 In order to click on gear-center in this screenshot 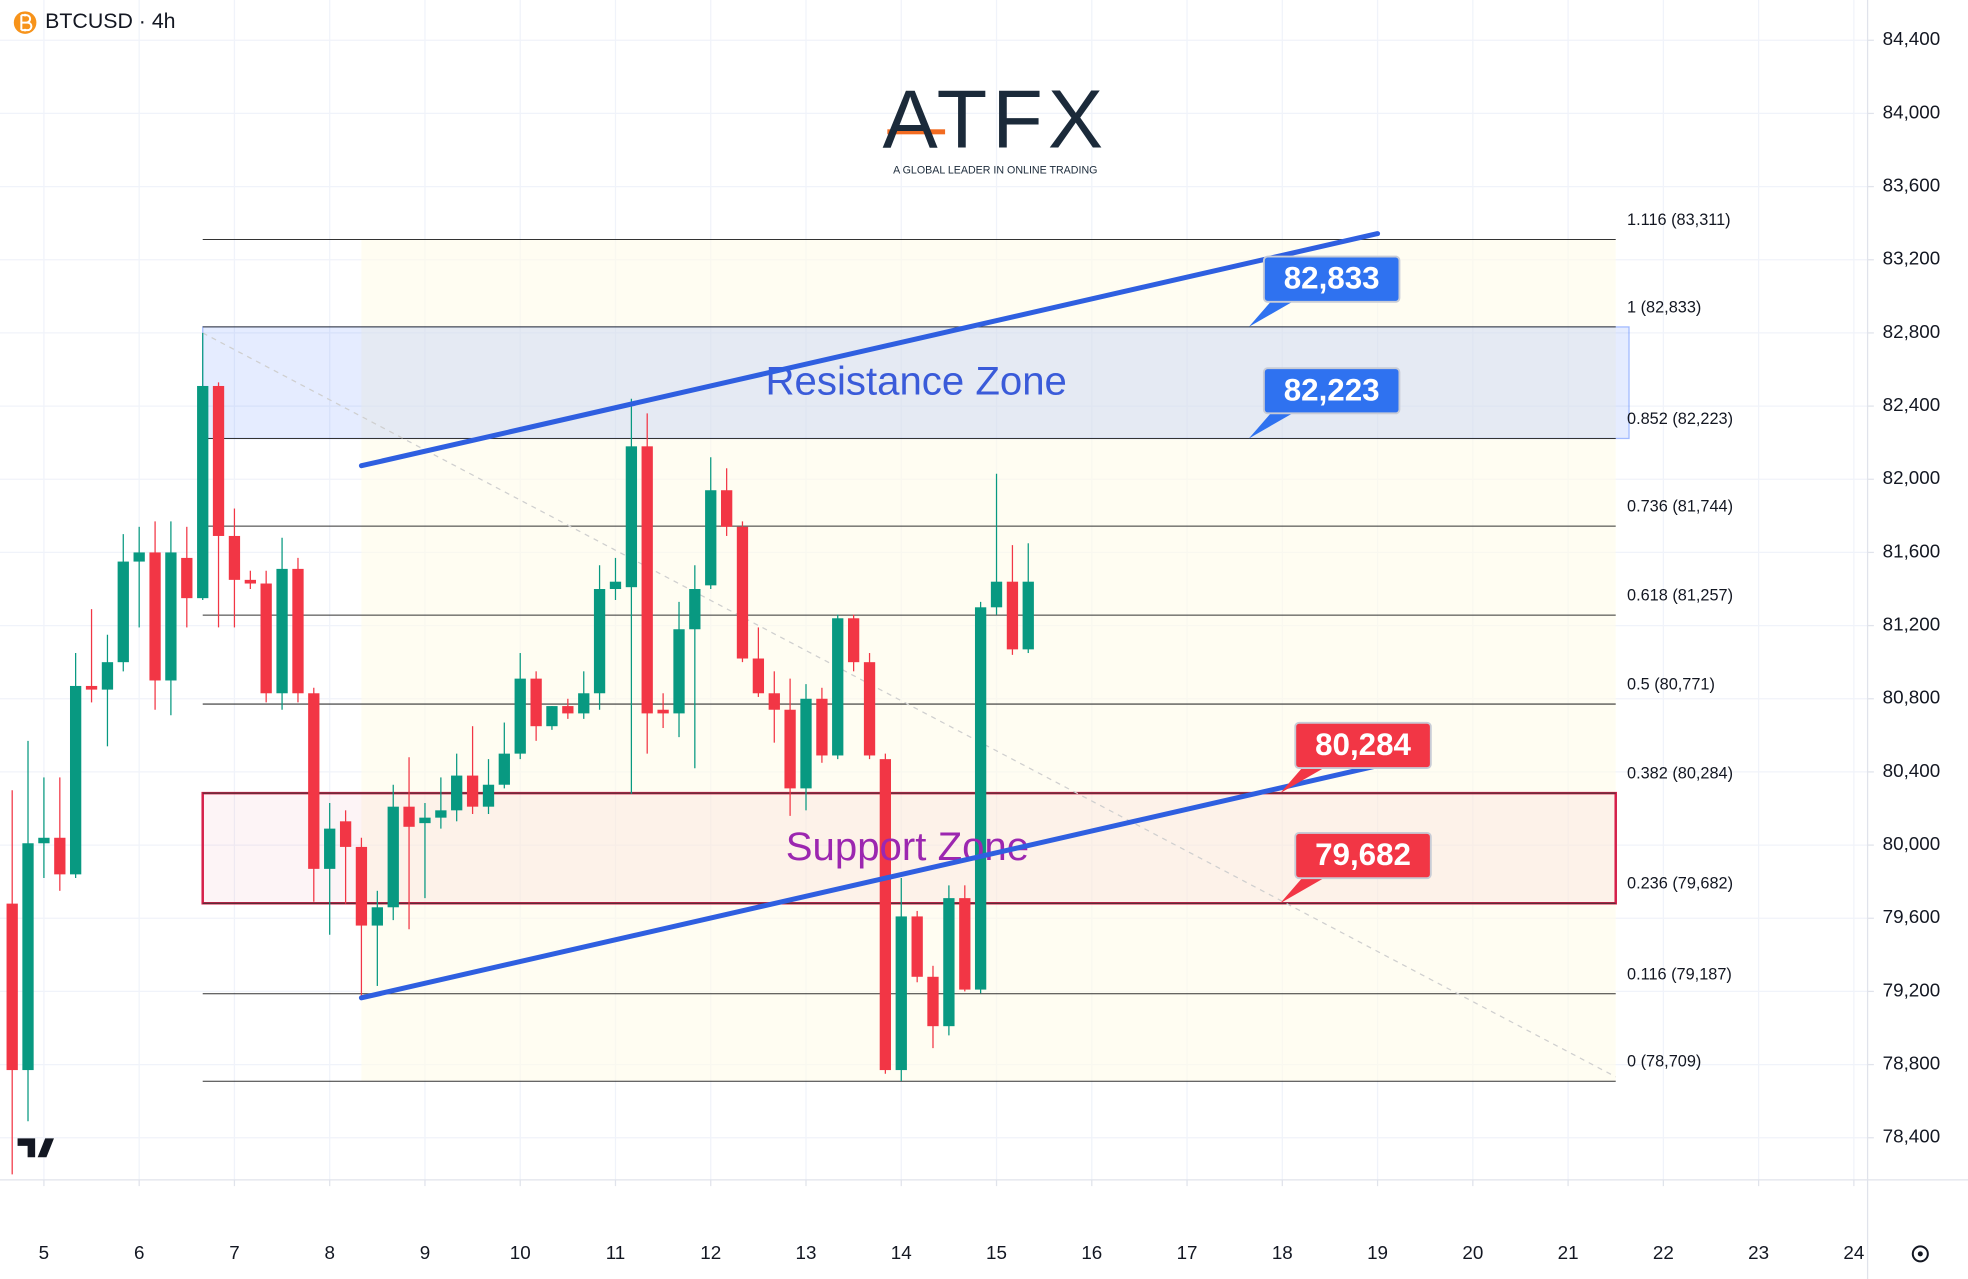, I will do `click(1920, 1254)`.